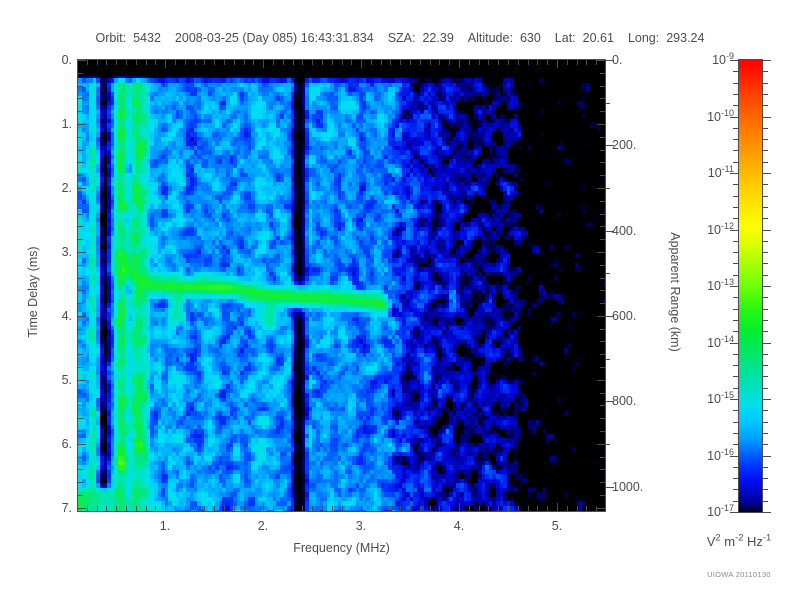 The image size is (800, 600). I want to click on x-axis-tick-label: 3., so click(361, 526).